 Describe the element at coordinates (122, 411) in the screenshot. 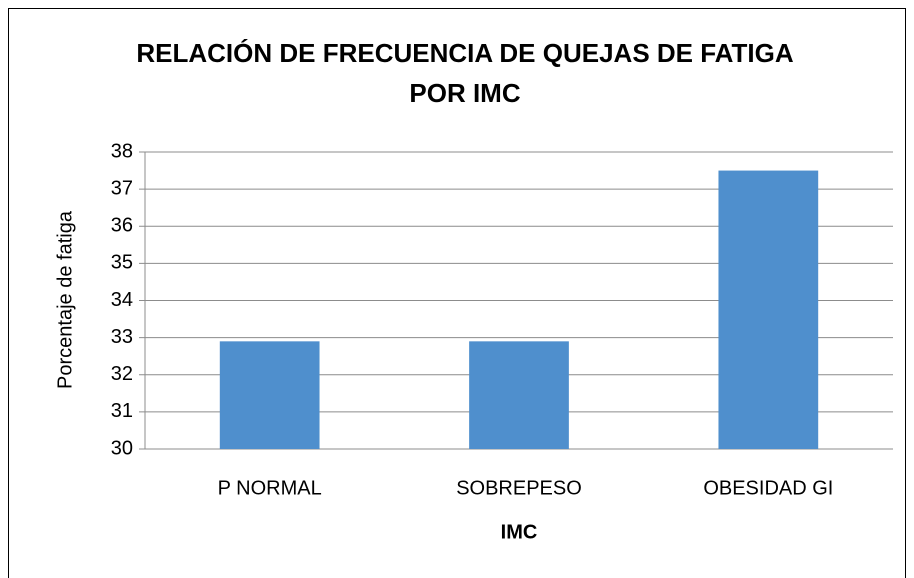

I see `y-tick-label: 31` at that location.